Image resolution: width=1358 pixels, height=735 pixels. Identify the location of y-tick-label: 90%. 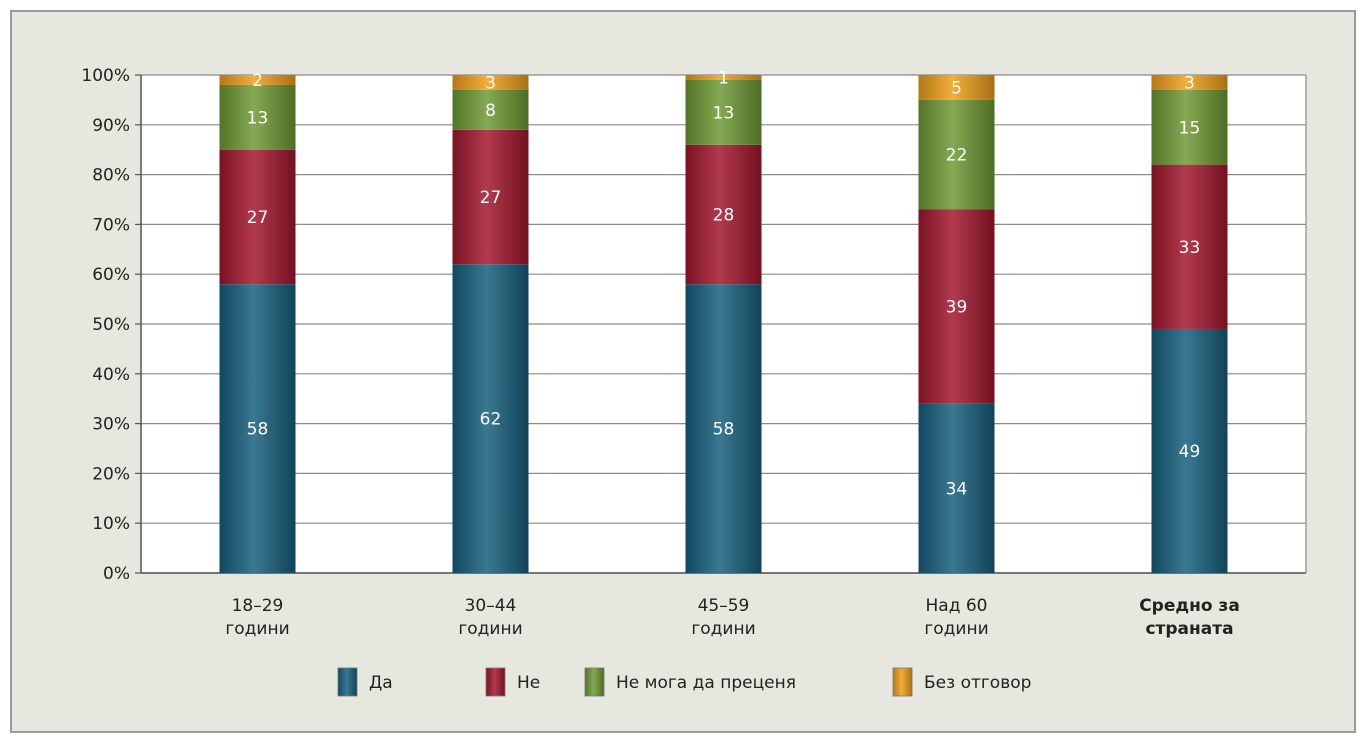
(111, 126).